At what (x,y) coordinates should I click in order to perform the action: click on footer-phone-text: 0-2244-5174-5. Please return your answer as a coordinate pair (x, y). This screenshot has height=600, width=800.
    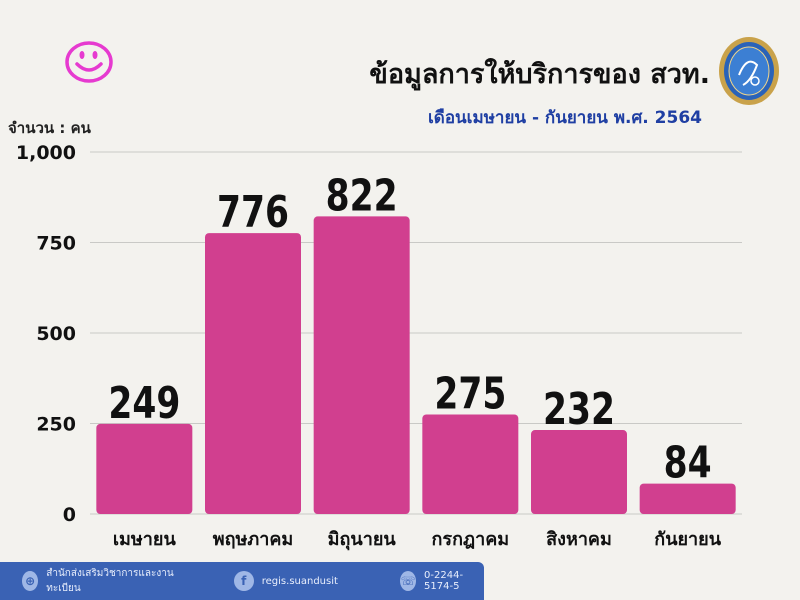
    Looking at the image, I should click on (444, 581).